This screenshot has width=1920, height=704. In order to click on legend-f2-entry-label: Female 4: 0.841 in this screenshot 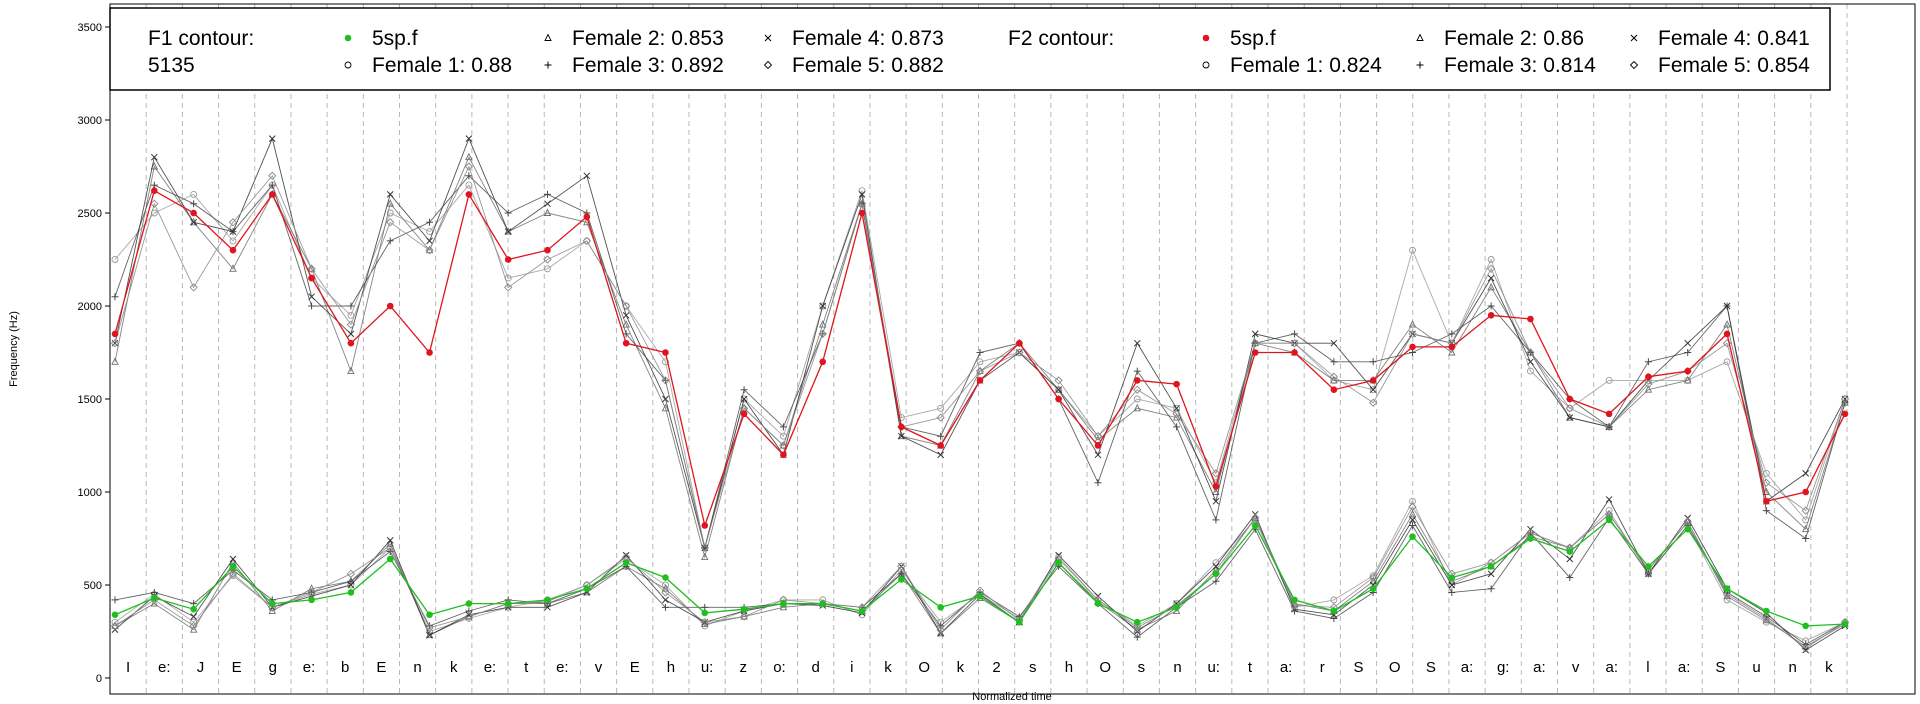, I will do `click(1734, 38)`.